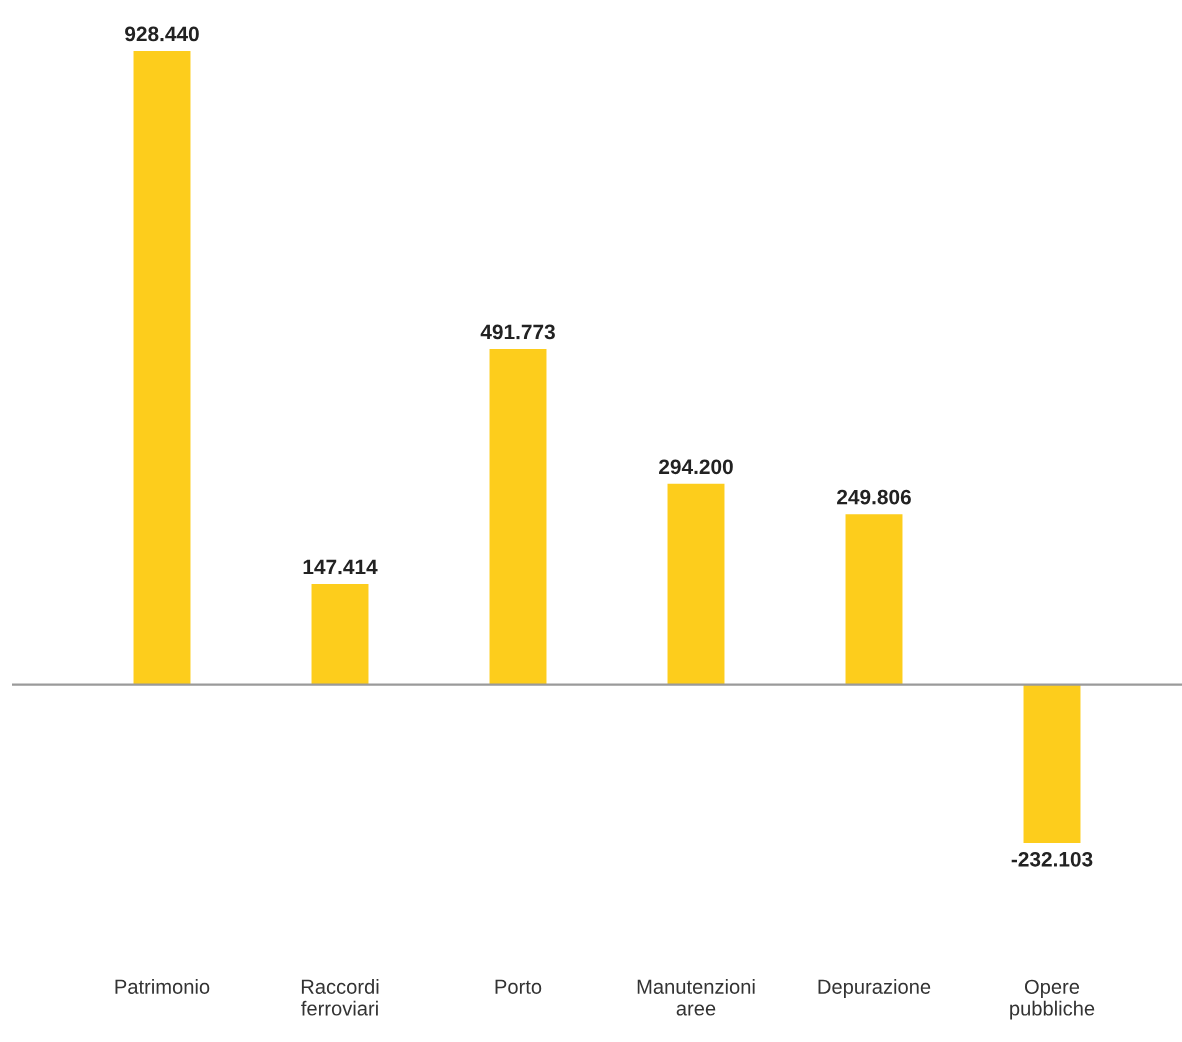  What do you see at coordinates (696, 467) in the screenshot?
I see `data-label: 294.200` at bounding box center [696, 467].